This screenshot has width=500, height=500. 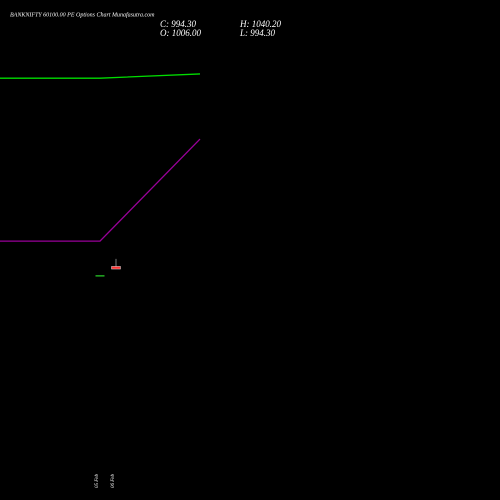 I want to click on high-label: H: 1040.20, so click(x=260, y=24).